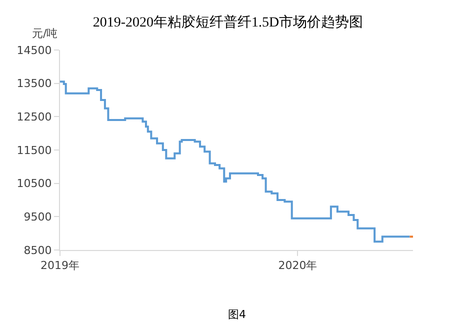 The image size is (456, 330). I want to click on y-tick-label: 8500, so click(38, 250).